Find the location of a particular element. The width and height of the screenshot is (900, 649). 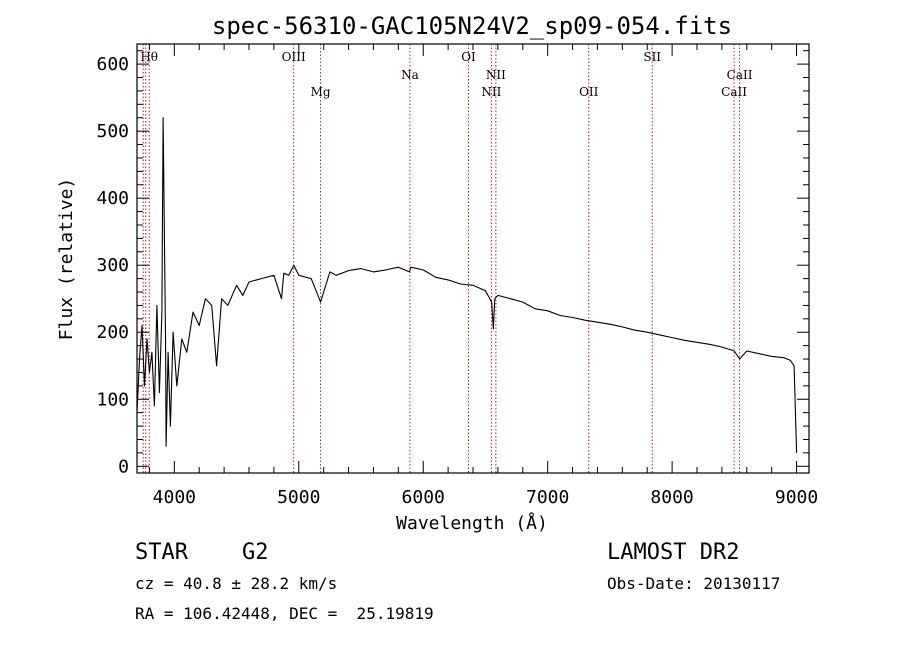

line-label-7: OII is located at coordinates (589, 92).